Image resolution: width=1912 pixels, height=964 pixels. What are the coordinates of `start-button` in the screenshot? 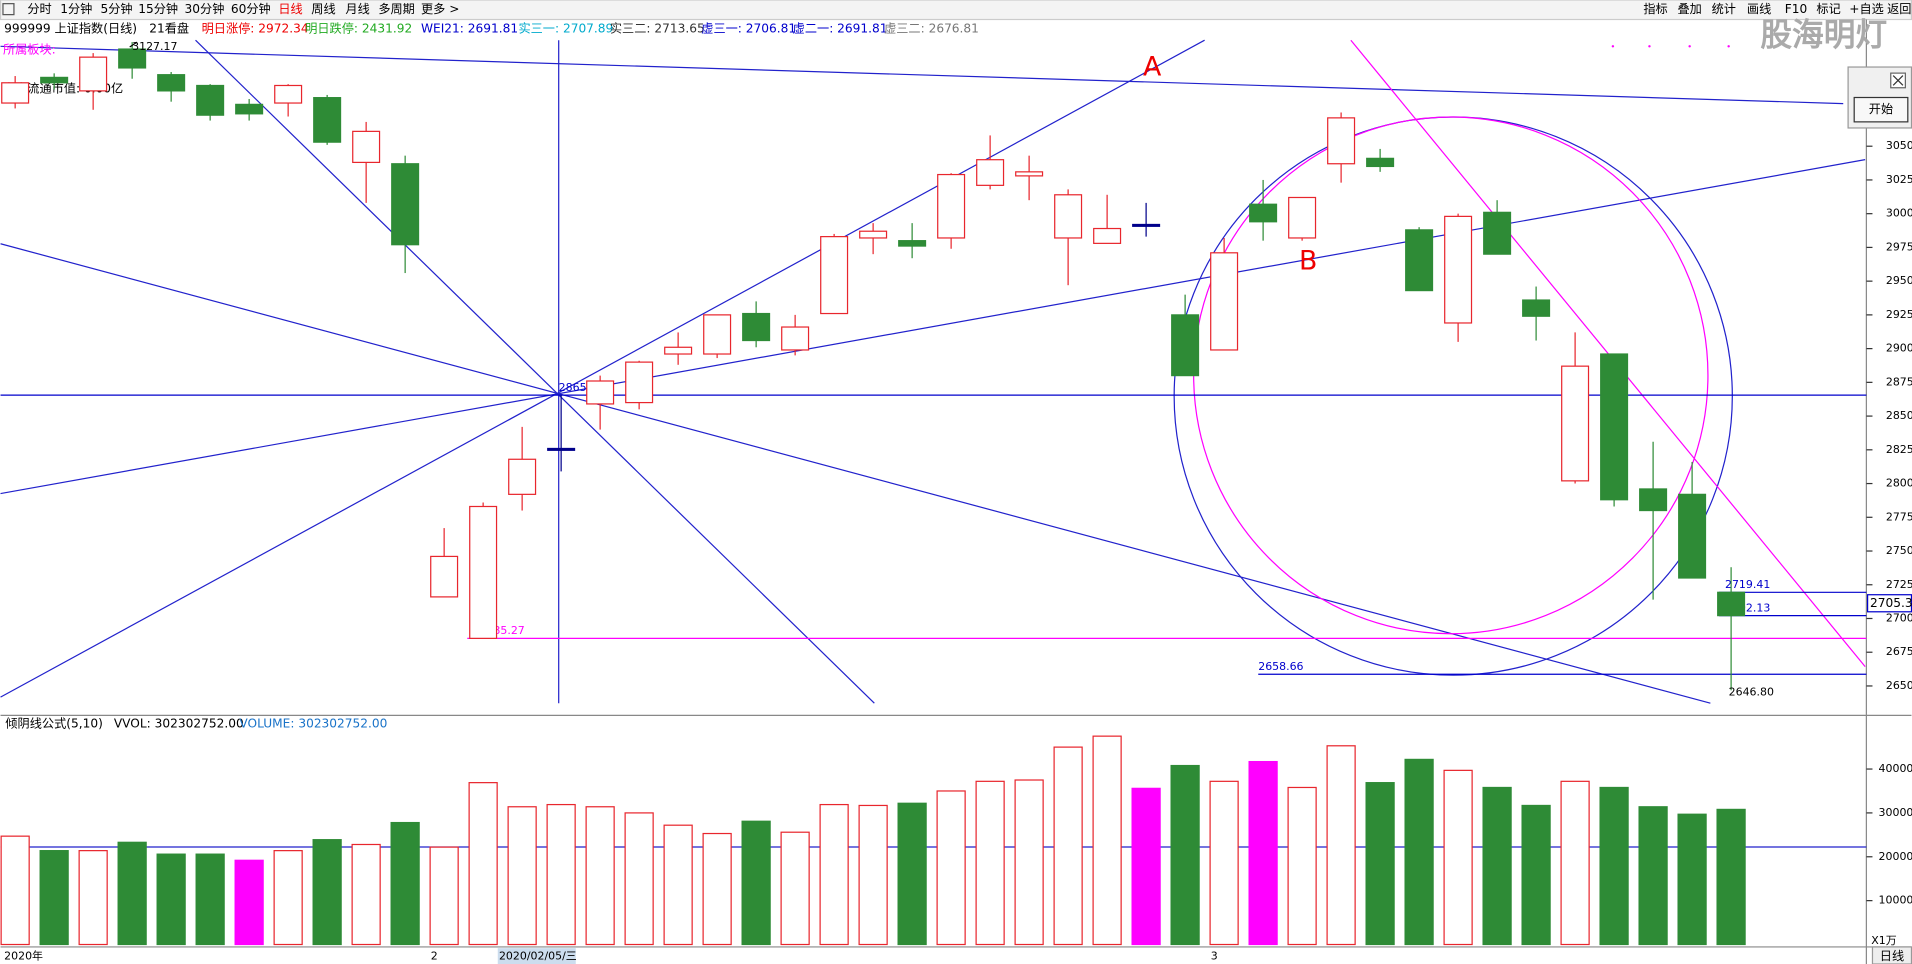 It's located at (1881, 109).